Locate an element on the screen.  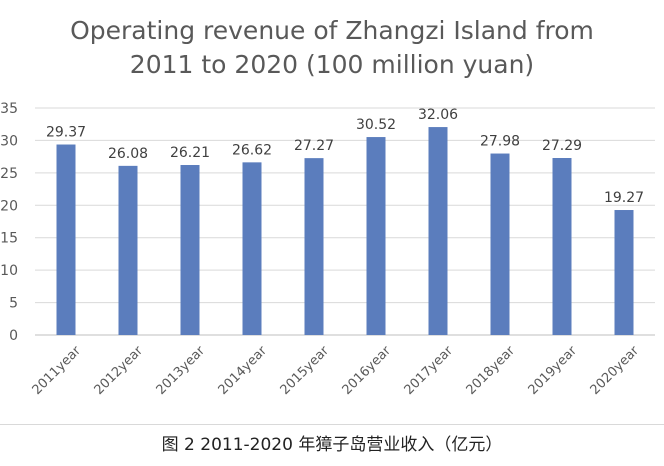
chart-title-line-2: 2011 to 2020 (100 million yuan) is located at coordinates (332, 64).